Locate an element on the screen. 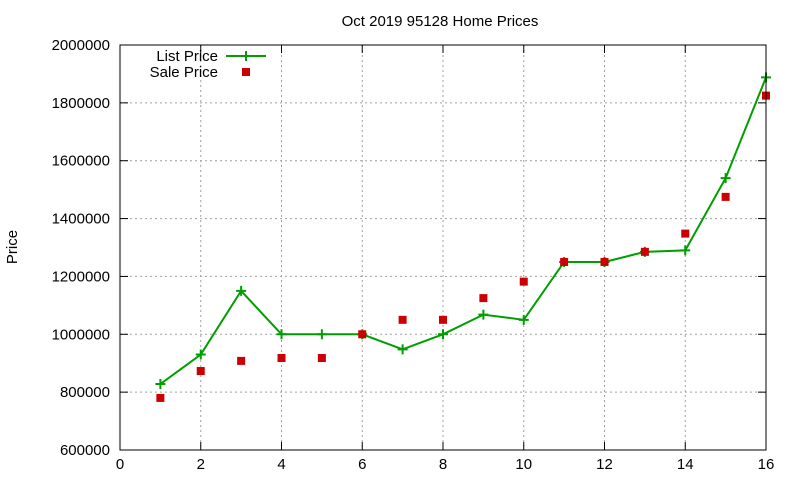 This screenshot has width=800, height=480. chart-title: Oct 2019 95128 Home Prices is located at coordinates (440, 21).